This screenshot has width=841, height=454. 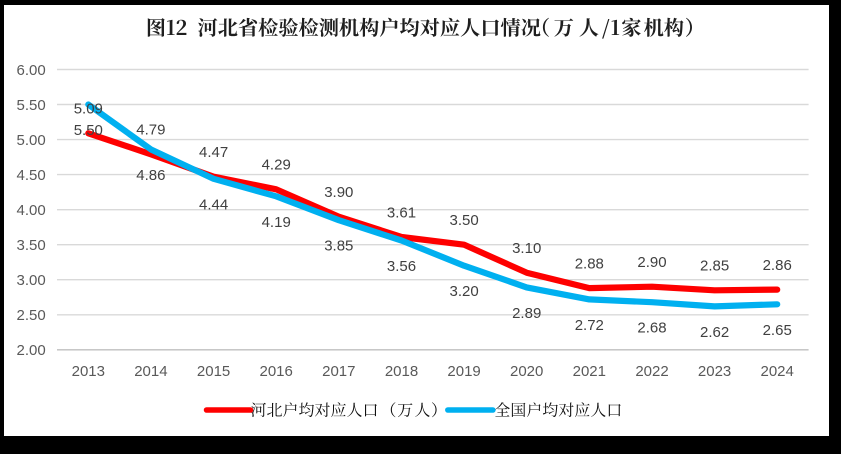 I want to click on svg-text: 2024, so click(x=777, y=371).